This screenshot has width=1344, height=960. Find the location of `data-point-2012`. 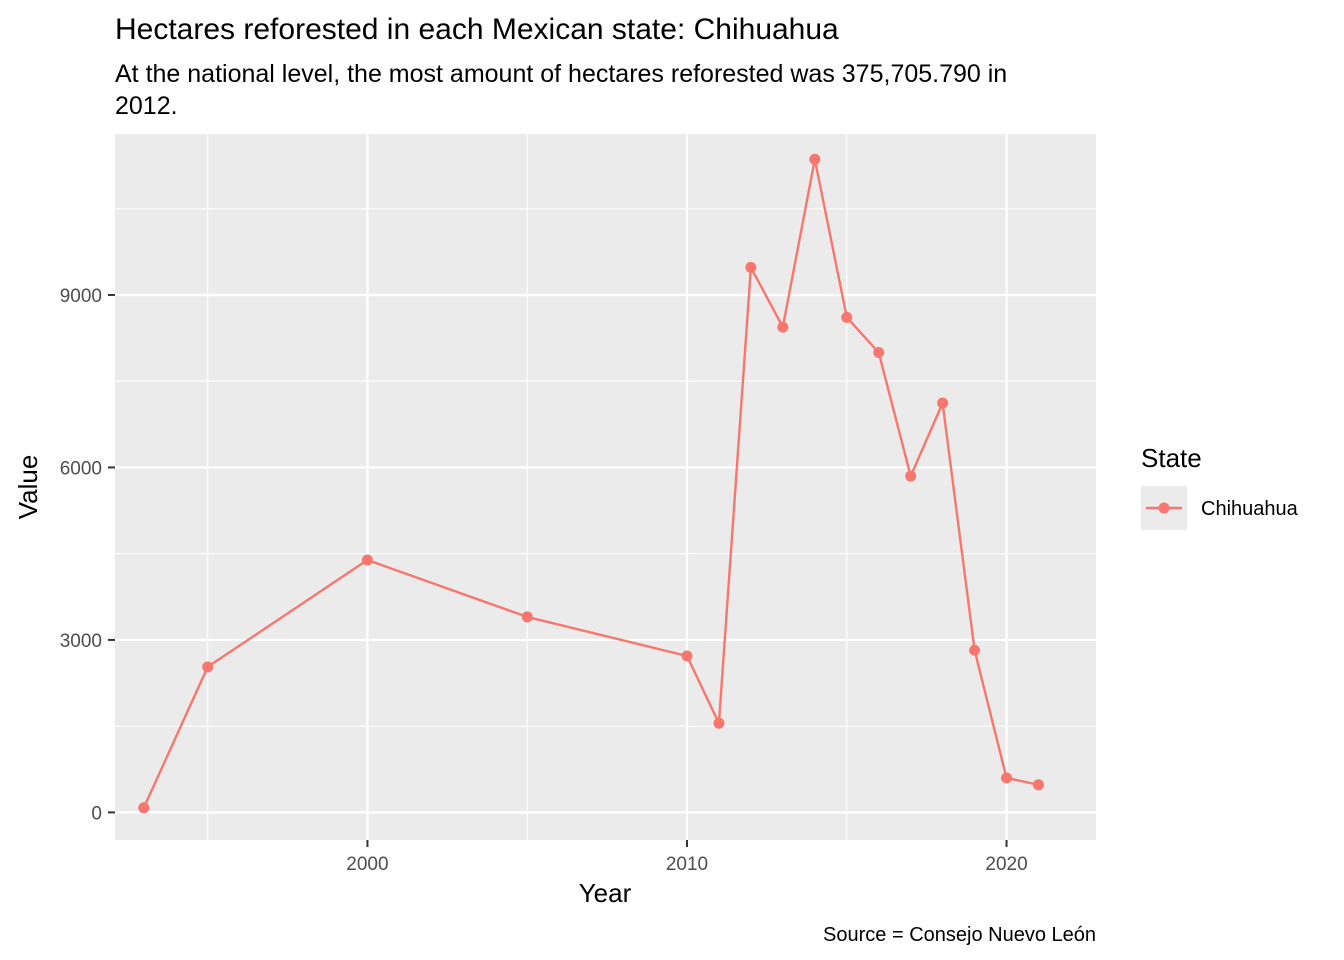

data-point-2012 is located at coordinates (751, 267).